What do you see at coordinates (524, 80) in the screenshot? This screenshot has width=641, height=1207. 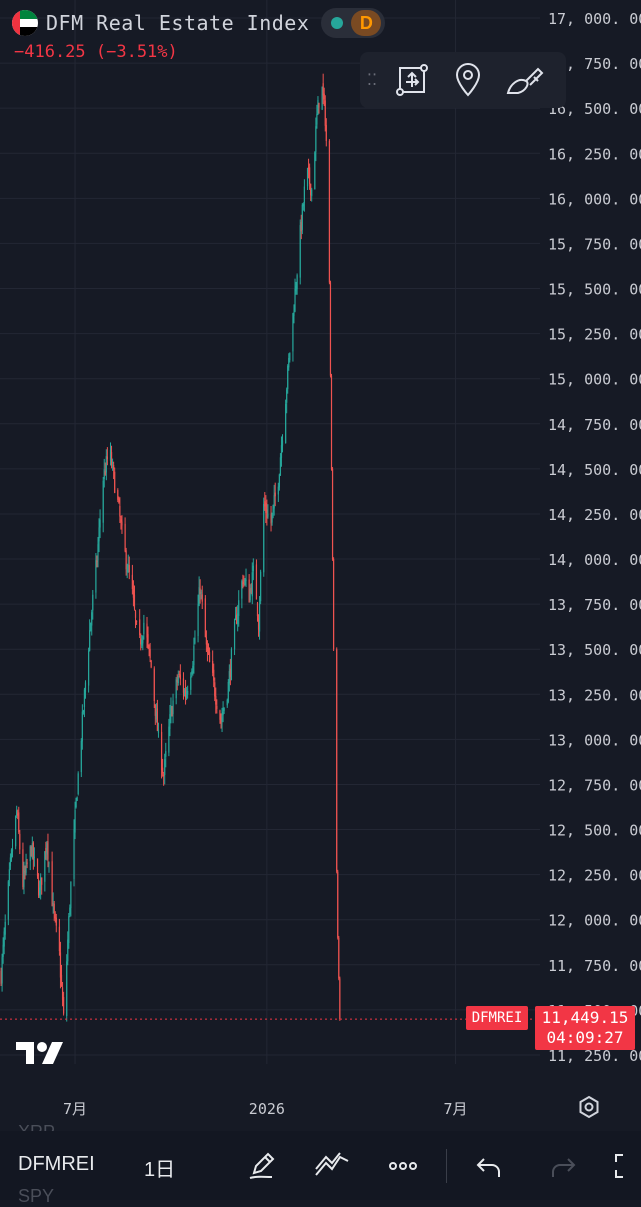 I see `brush-icon` at bounding box center [524, 80].